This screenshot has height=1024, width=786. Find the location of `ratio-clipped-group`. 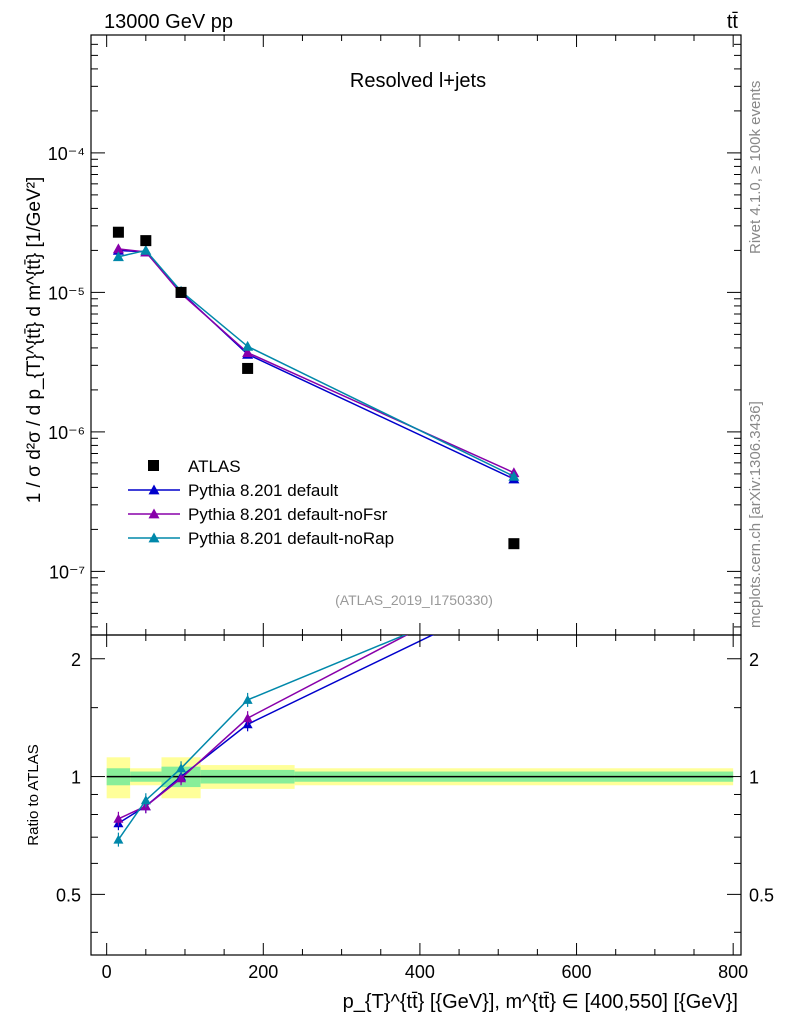

ratio-clipped-group is located at coordinates (274, 741).